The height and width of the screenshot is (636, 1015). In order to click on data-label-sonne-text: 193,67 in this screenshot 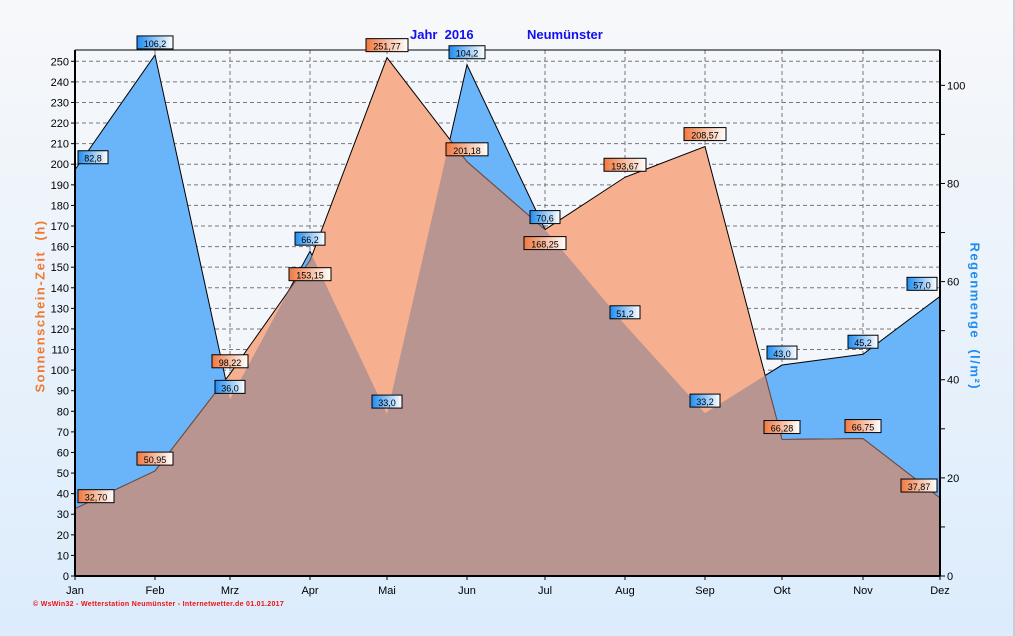, I will do `click(625, 166)`.